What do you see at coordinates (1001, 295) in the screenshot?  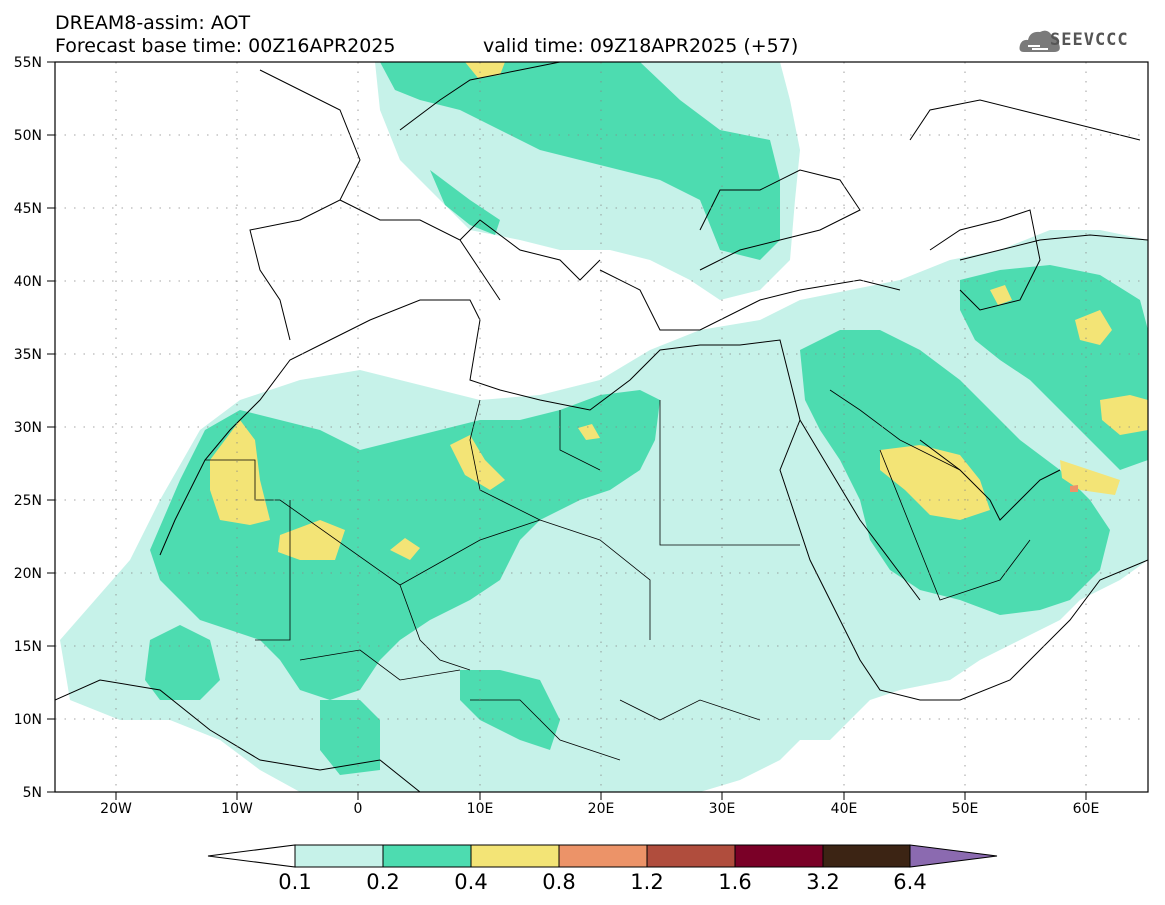 I see `aot-region-0.4-caspian` at bounding box center [1001, 295].